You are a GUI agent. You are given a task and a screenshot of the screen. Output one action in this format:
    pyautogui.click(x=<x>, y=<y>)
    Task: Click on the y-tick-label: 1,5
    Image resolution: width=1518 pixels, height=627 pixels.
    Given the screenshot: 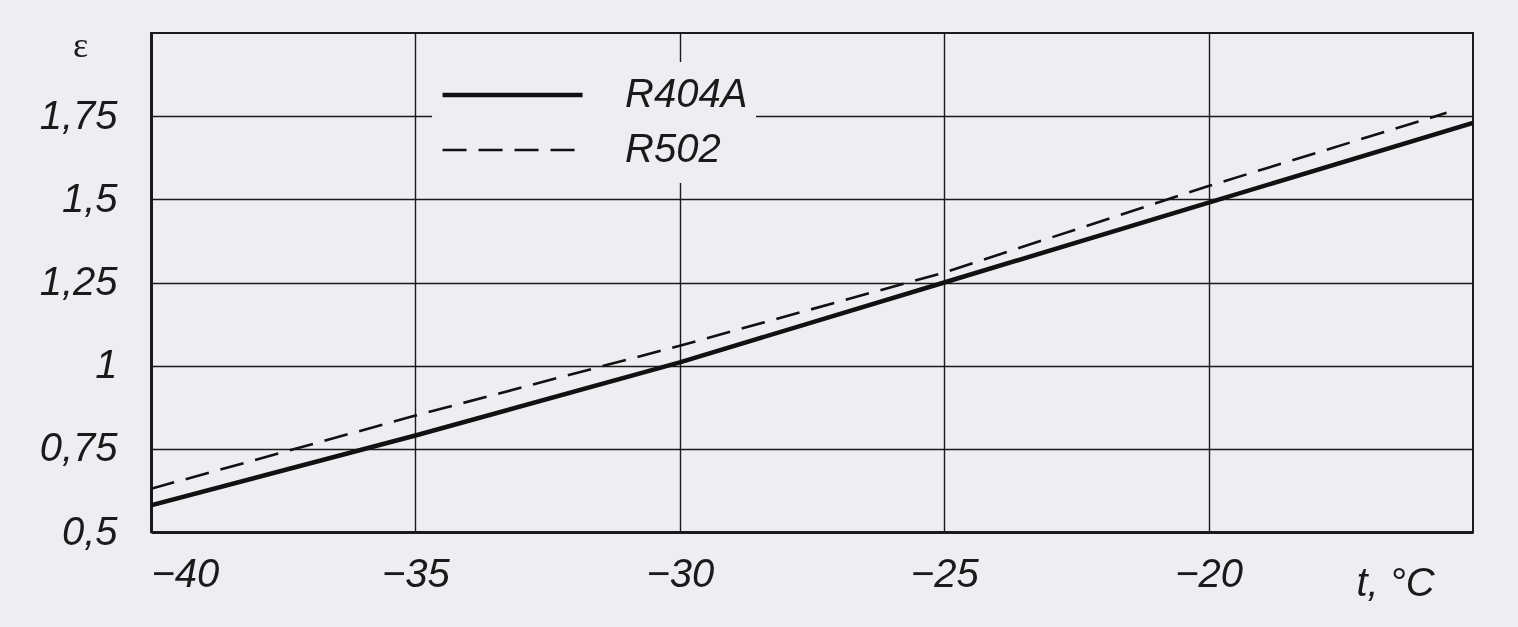 What is the action you would take?
    pyautogui.click(x=90, y=197)
    